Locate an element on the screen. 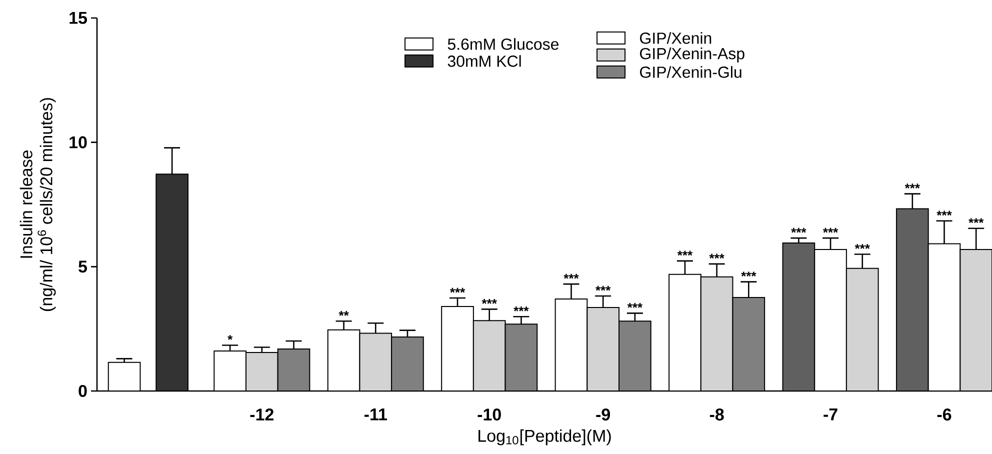 The image size is (992, 454). x-tick-label: -6 is located at coordinates (944, 414).